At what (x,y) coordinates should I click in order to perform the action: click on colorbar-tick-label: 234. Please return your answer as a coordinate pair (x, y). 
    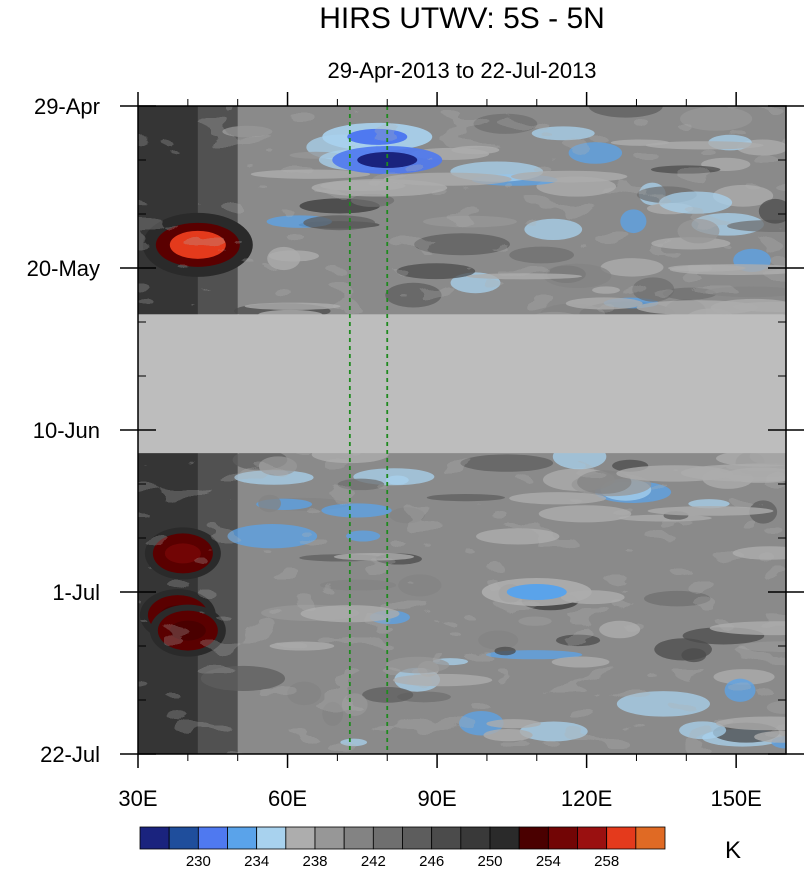
    Looking at the image, I should click on (256, 861).